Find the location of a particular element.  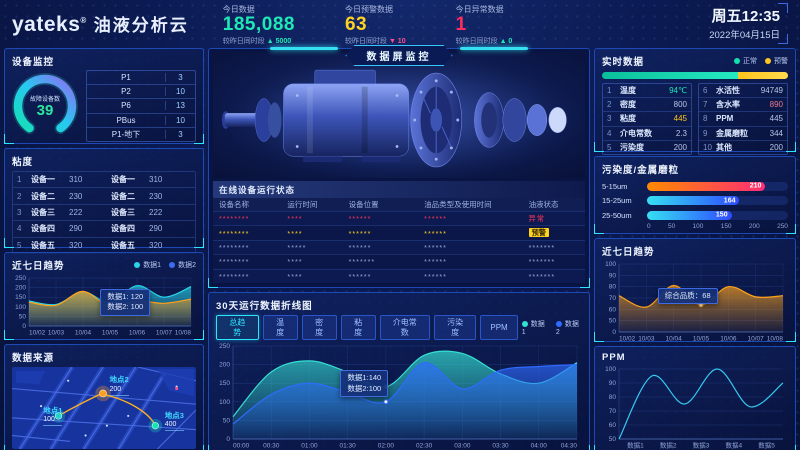

bar-value: 150 is located at coordinates (721, 215).